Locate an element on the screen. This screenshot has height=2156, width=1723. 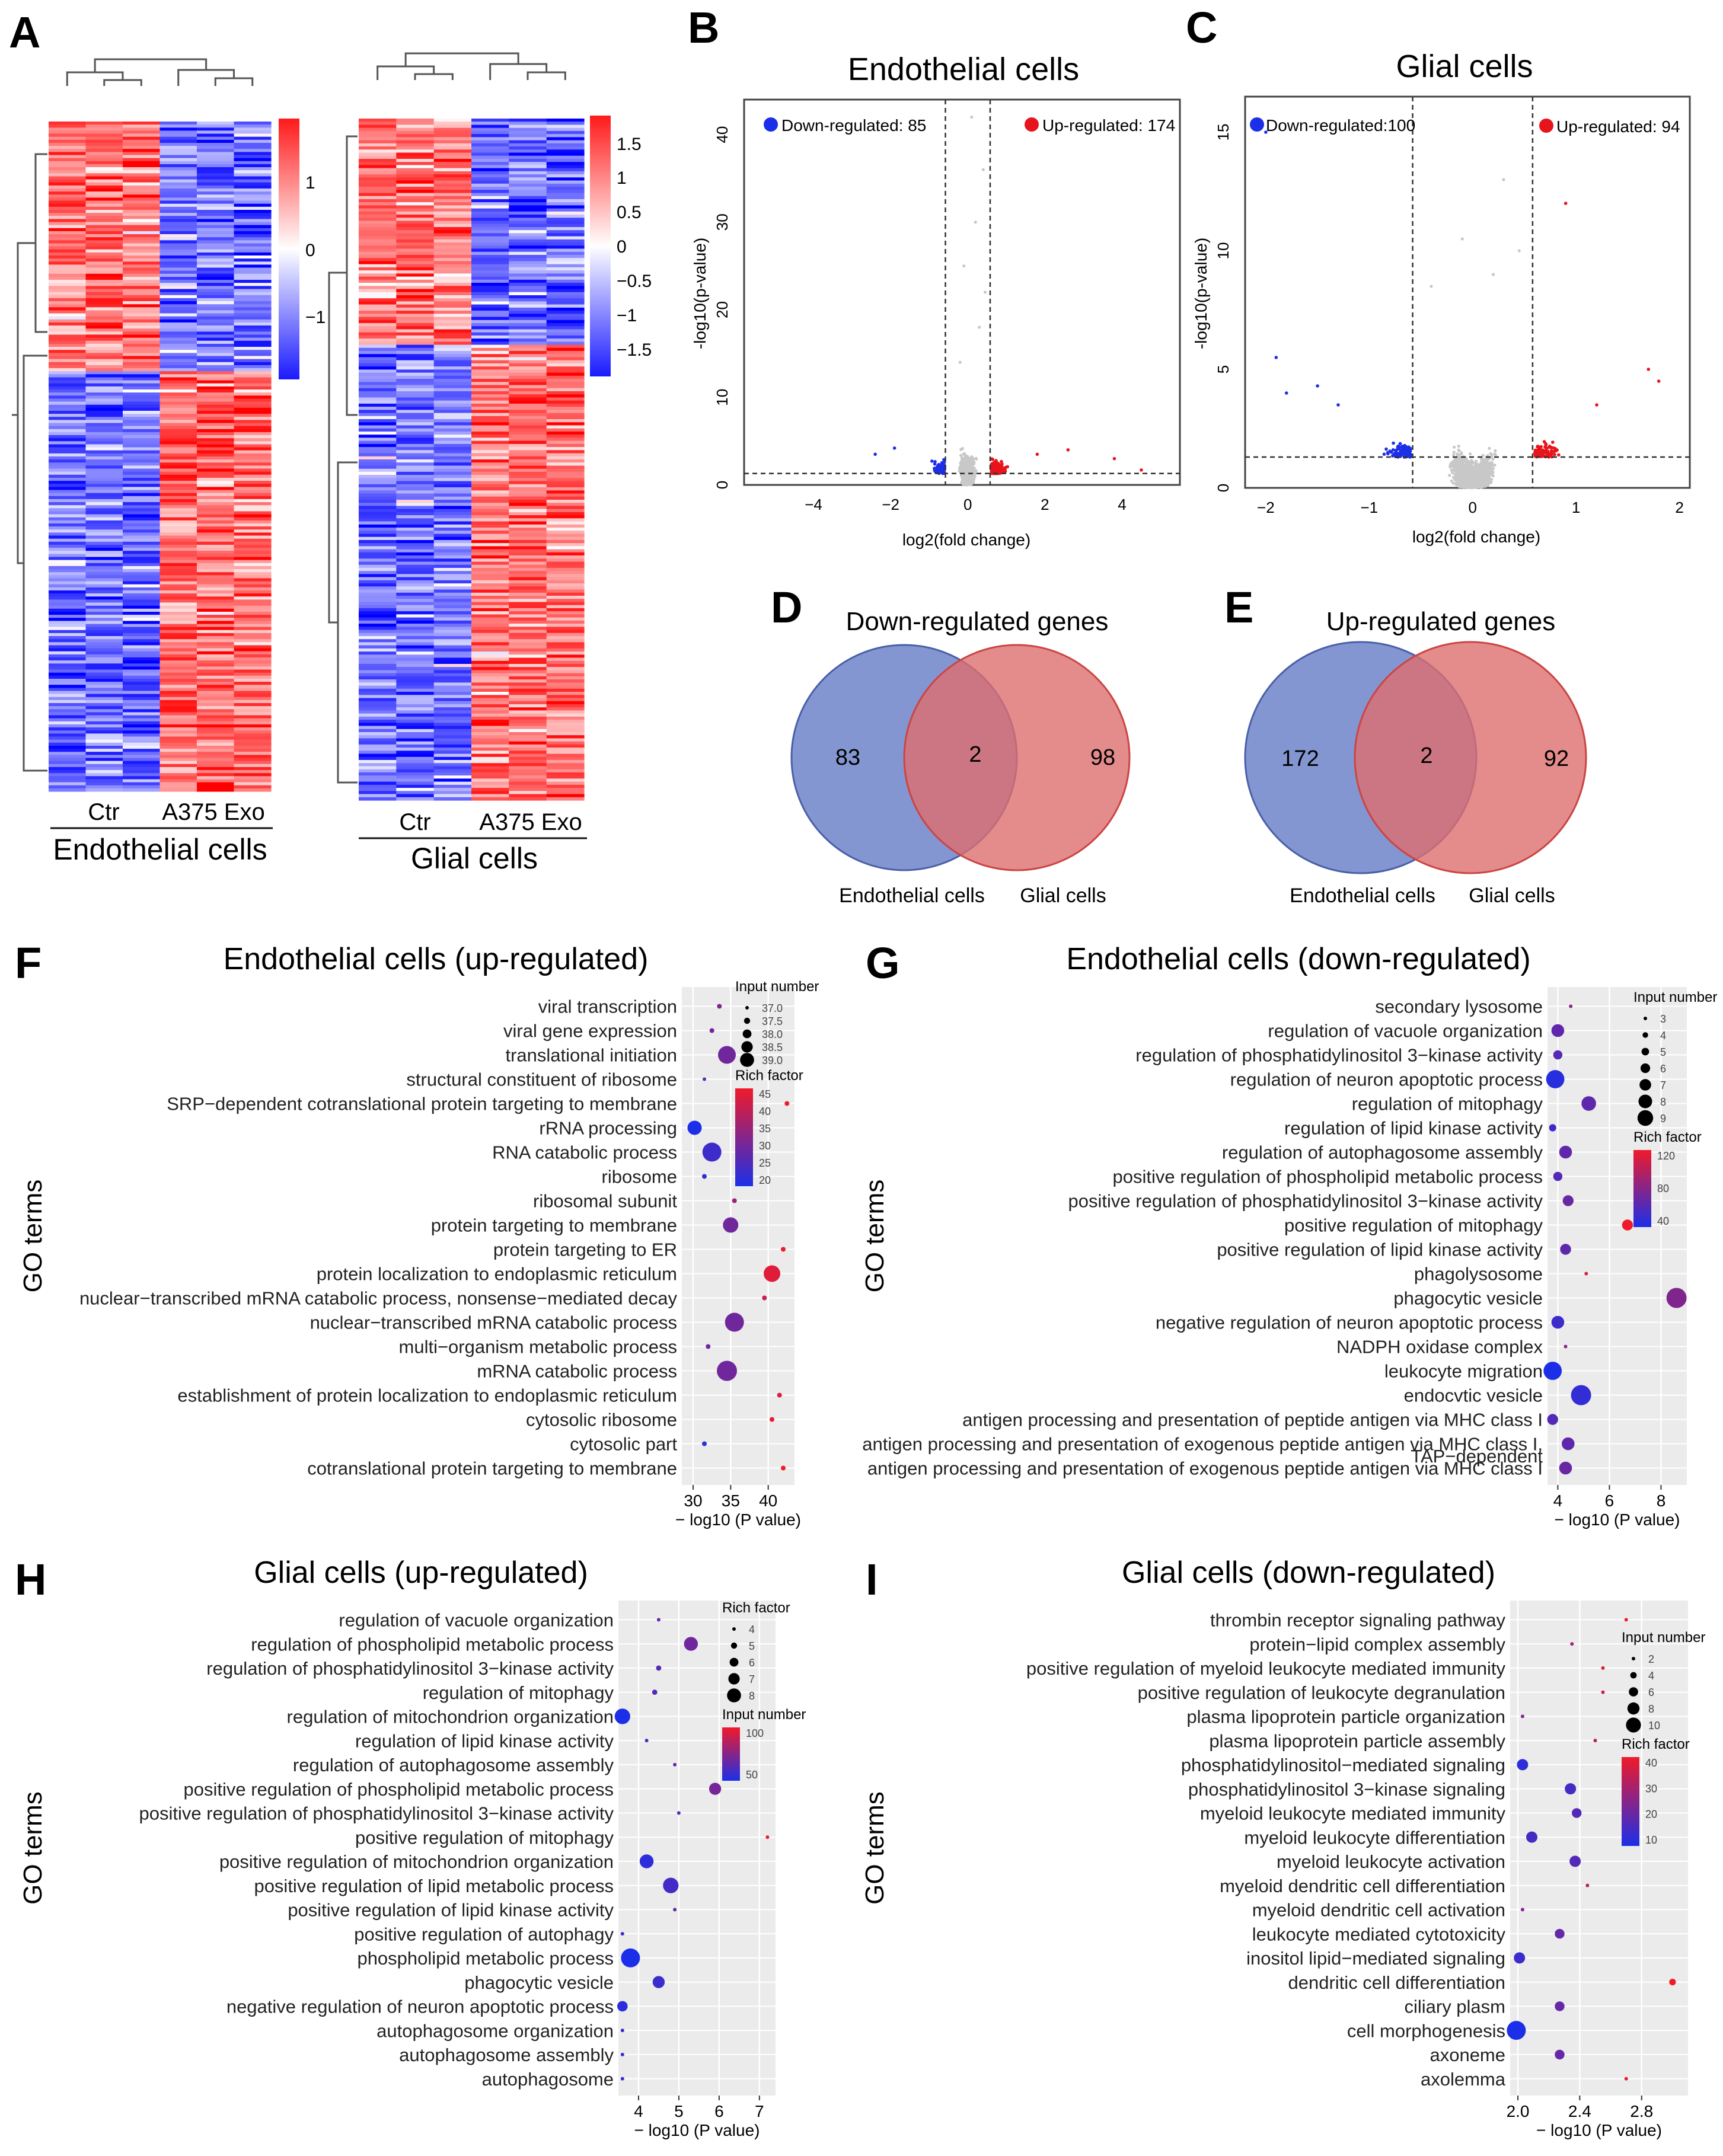
dendrogram-branch is located at coordinates (123, 82).